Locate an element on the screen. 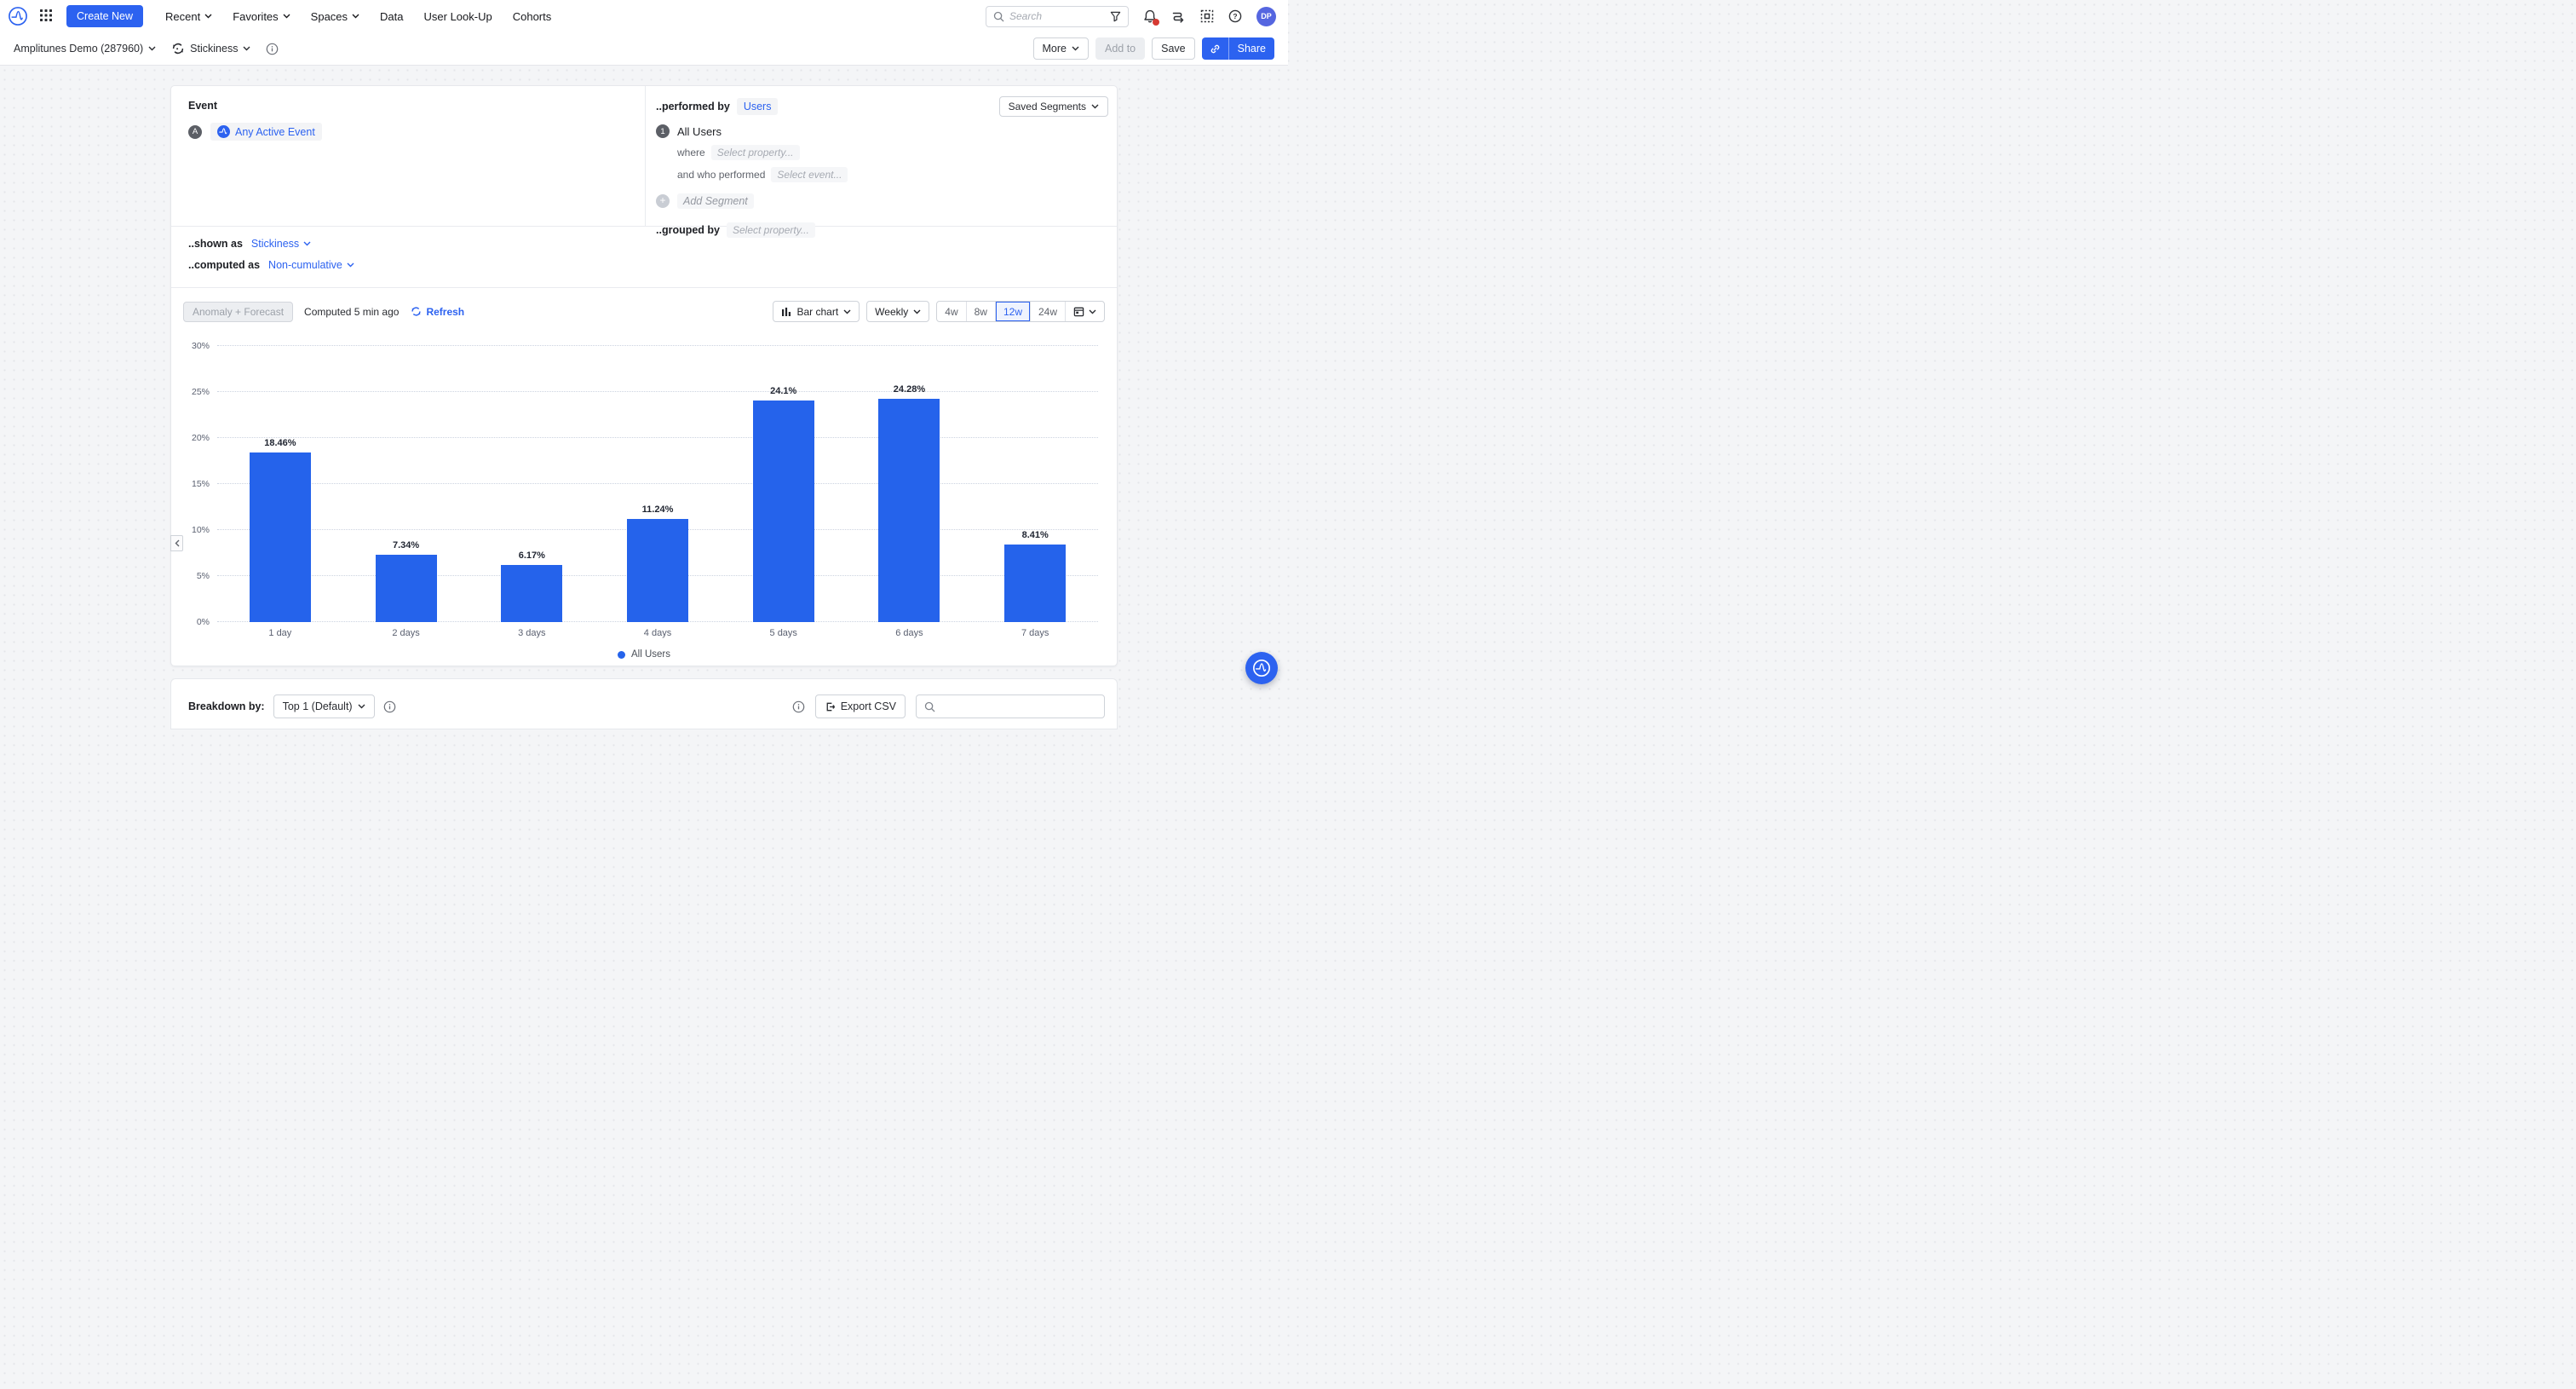 The width and height of the screenshot is (2576, 1389). nav-item-data: Data is located at coordinates (392, 17).